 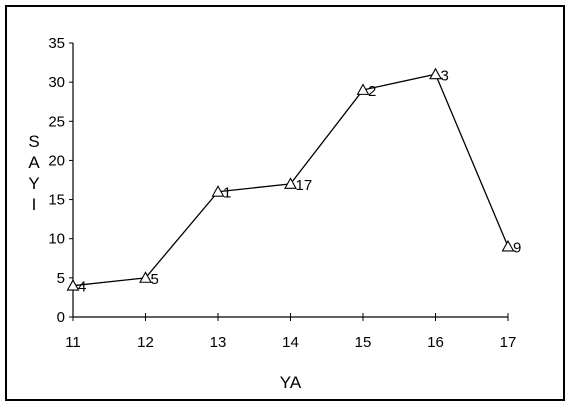 I want to click on x-tick-label: 12, so click(x=145, y=342).